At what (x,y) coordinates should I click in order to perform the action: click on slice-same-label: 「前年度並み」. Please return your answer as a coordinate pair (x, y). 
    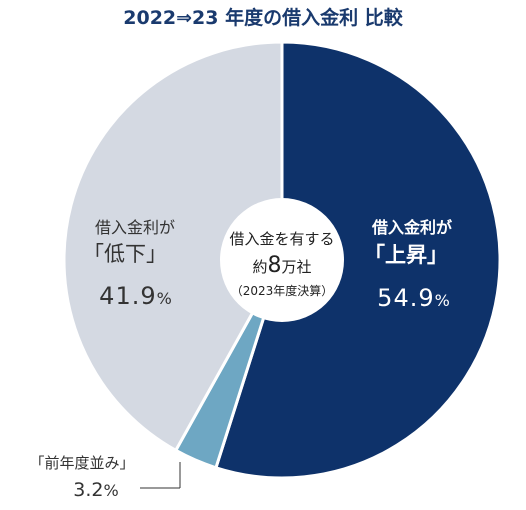
    Looking at the image, I should click on (81, 463).